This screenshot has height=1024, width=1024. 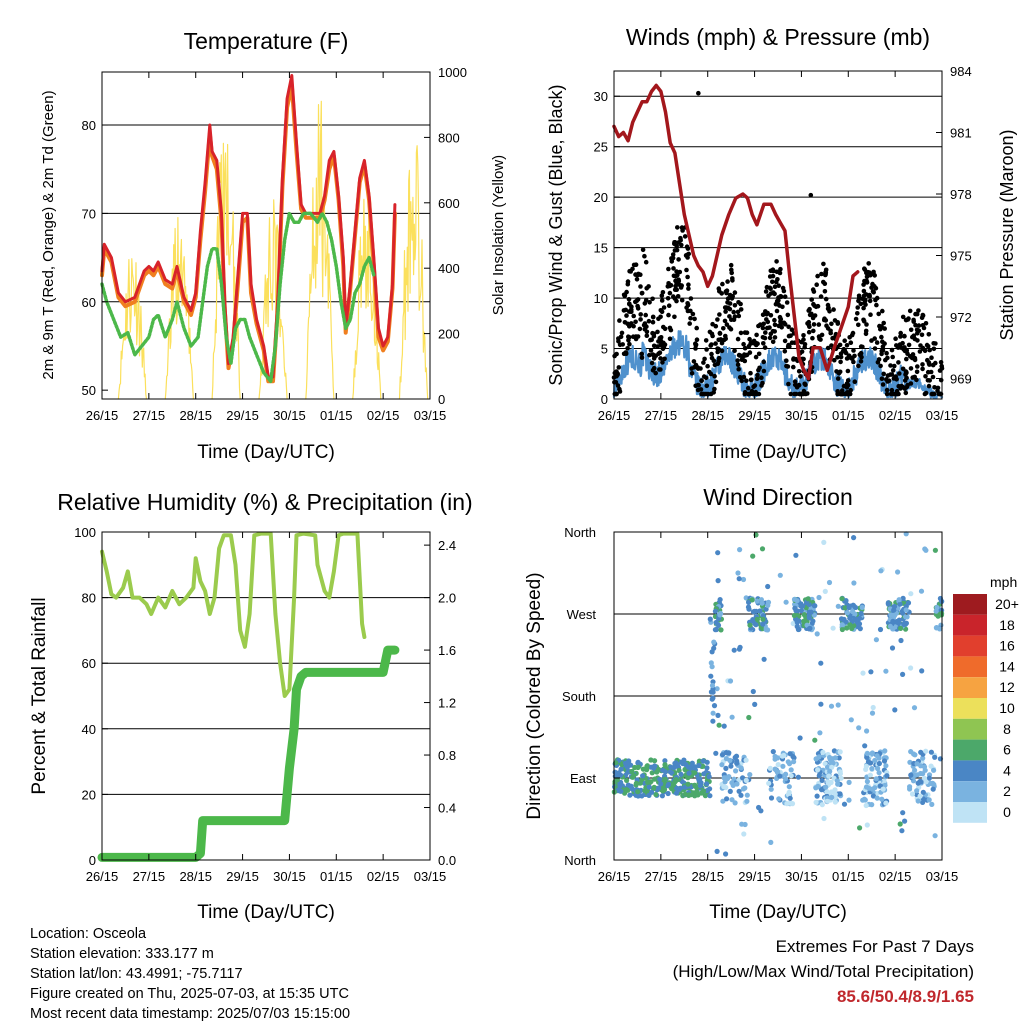 What do you see at coordinates (874, 946) in the screenshot?
I see `extremes-title: Extremes For Past 7 Days` at bounding box center [874, 946].